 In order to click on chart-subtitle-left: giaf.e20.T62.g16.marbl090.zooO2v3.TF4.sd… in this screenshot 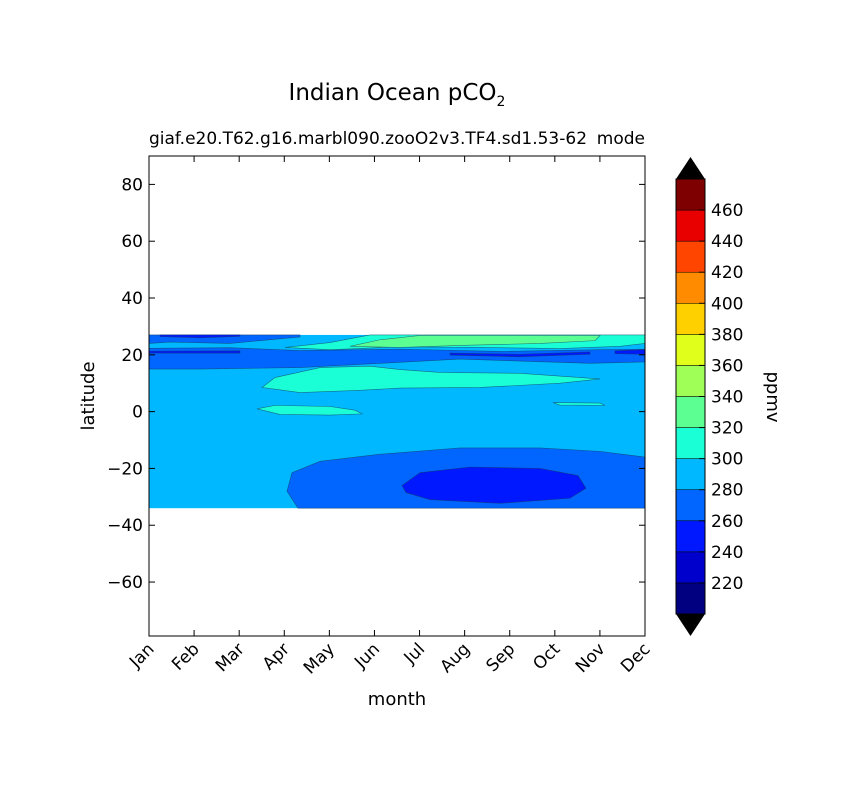, I will do `click(368, 139)`.